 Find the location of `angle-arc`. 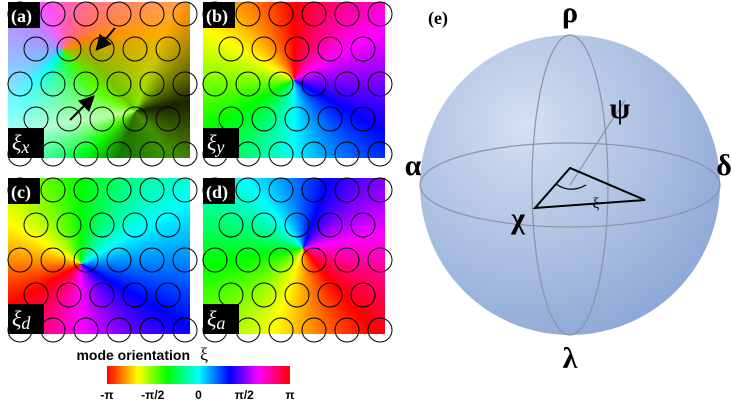

angle-arc is located at coordinates (571, 186).